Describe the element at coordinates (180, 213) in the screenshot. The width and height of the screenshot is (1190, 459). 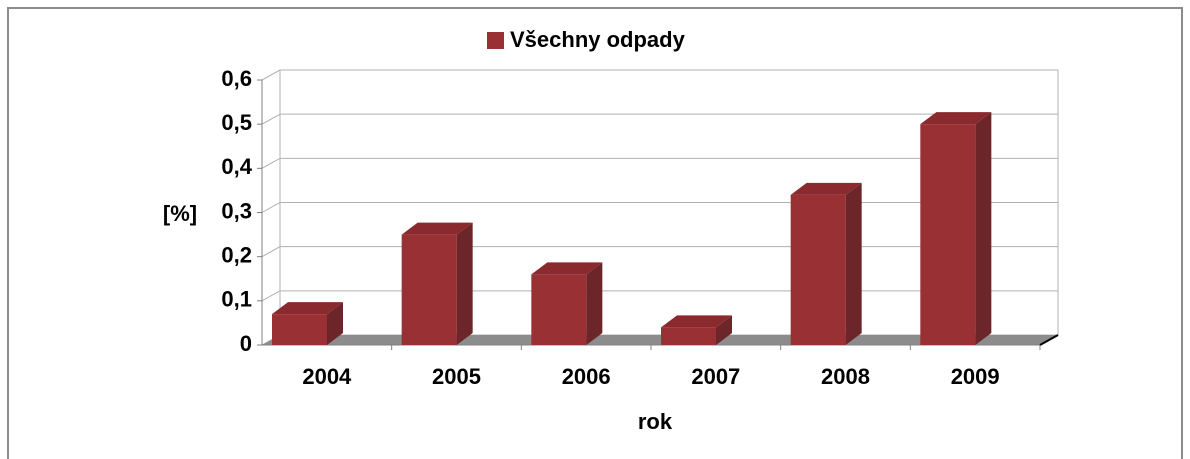
I see `y-axis-label: [%]` at that location.